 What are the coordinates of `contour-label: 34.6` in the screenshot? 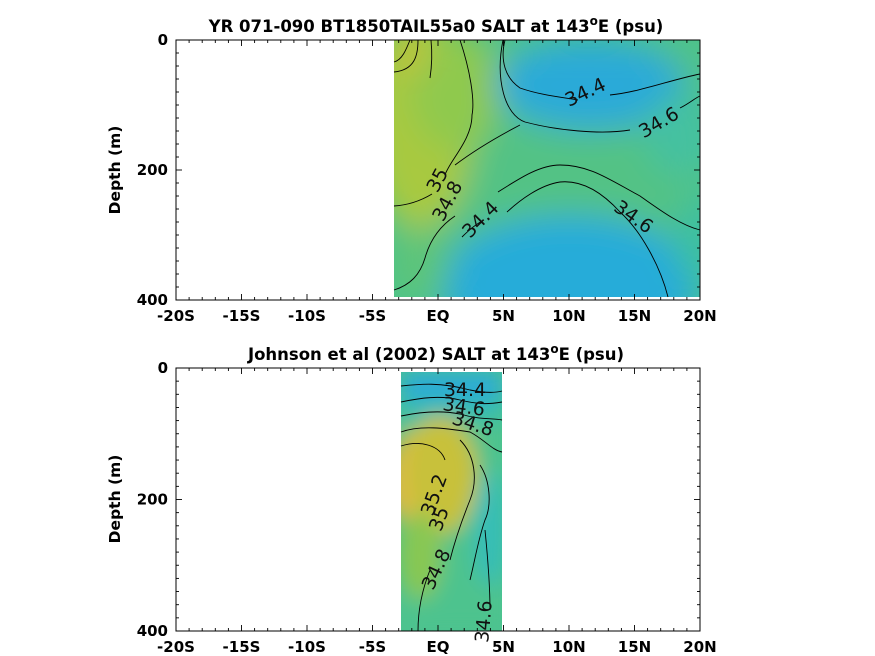 It's located at (484, 621).